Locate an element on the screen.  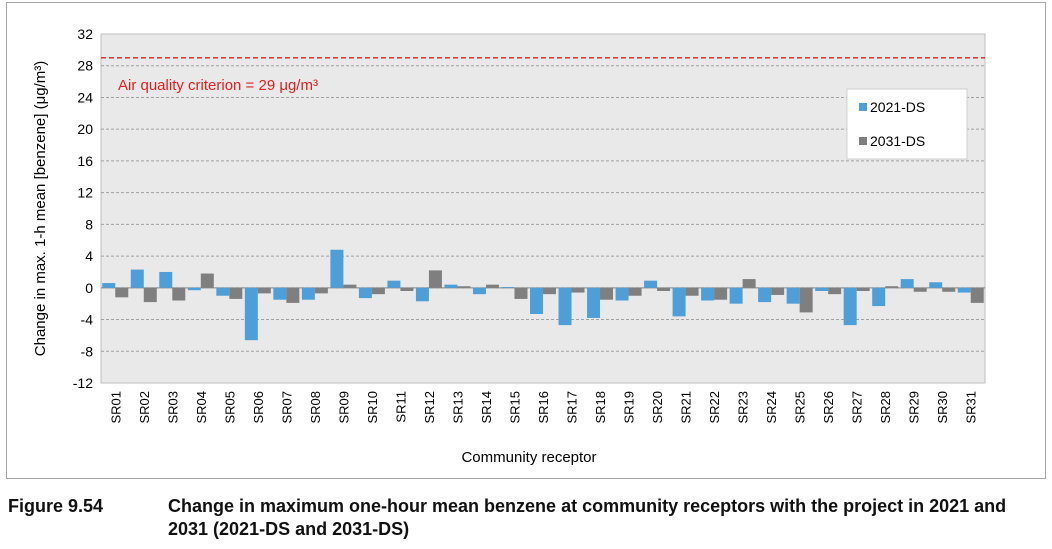
bar-2021-DS-SR24 is located at coordinates (765, 295).